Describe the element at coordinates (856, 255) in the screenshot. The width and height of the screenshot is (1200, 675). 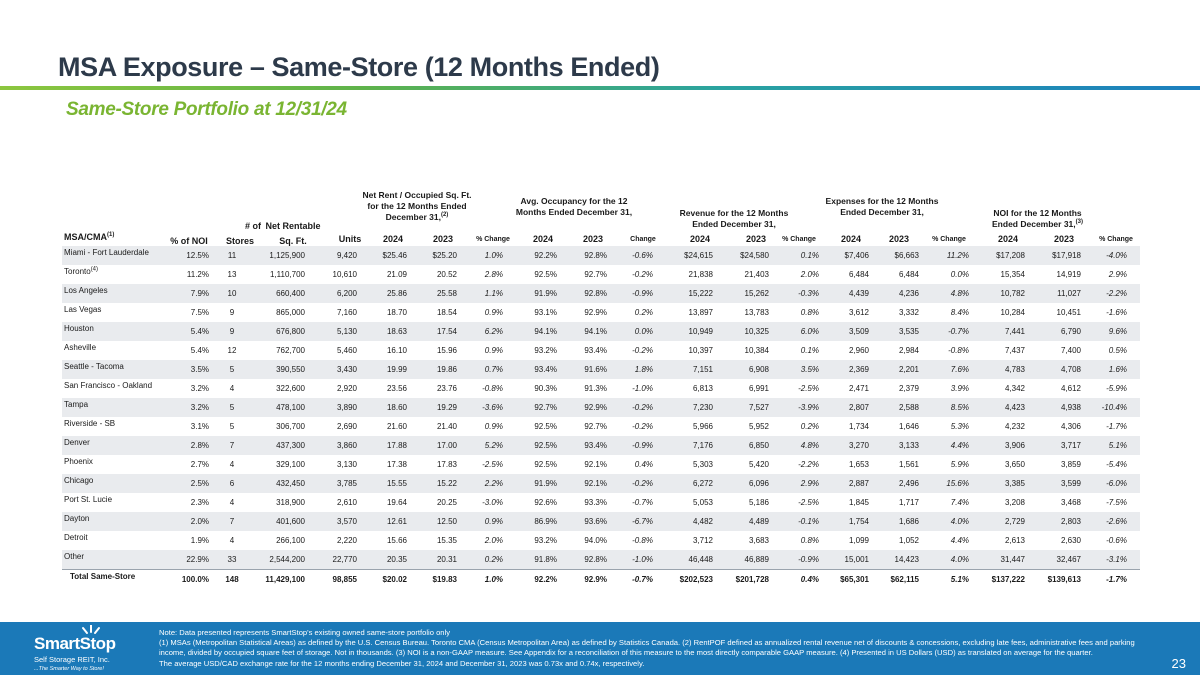
I see `cell-exp24: $7,406` at that location.